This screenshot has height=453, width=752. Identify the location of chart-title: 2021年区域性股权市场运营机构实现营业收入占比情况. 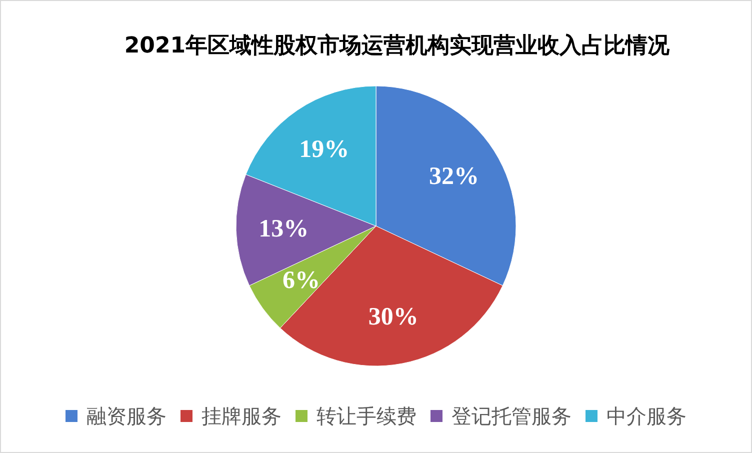
(397, 45).